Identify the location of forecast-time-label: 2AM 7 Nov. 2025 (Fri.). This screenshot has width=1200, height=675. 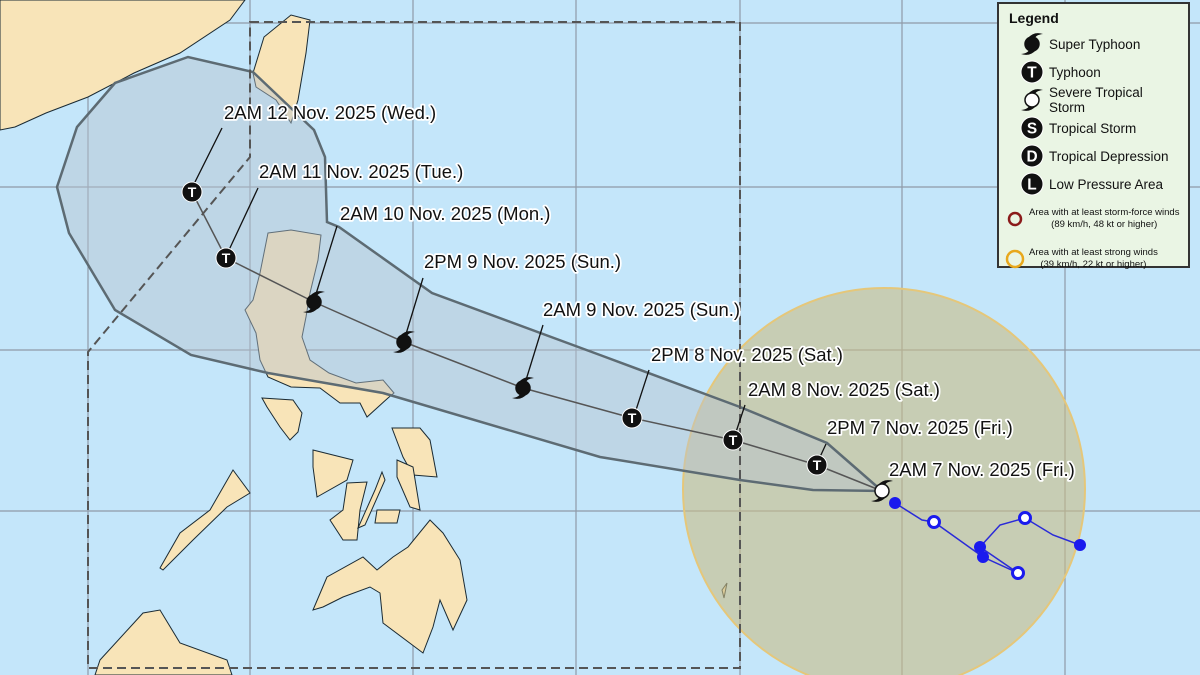
(982, 469).